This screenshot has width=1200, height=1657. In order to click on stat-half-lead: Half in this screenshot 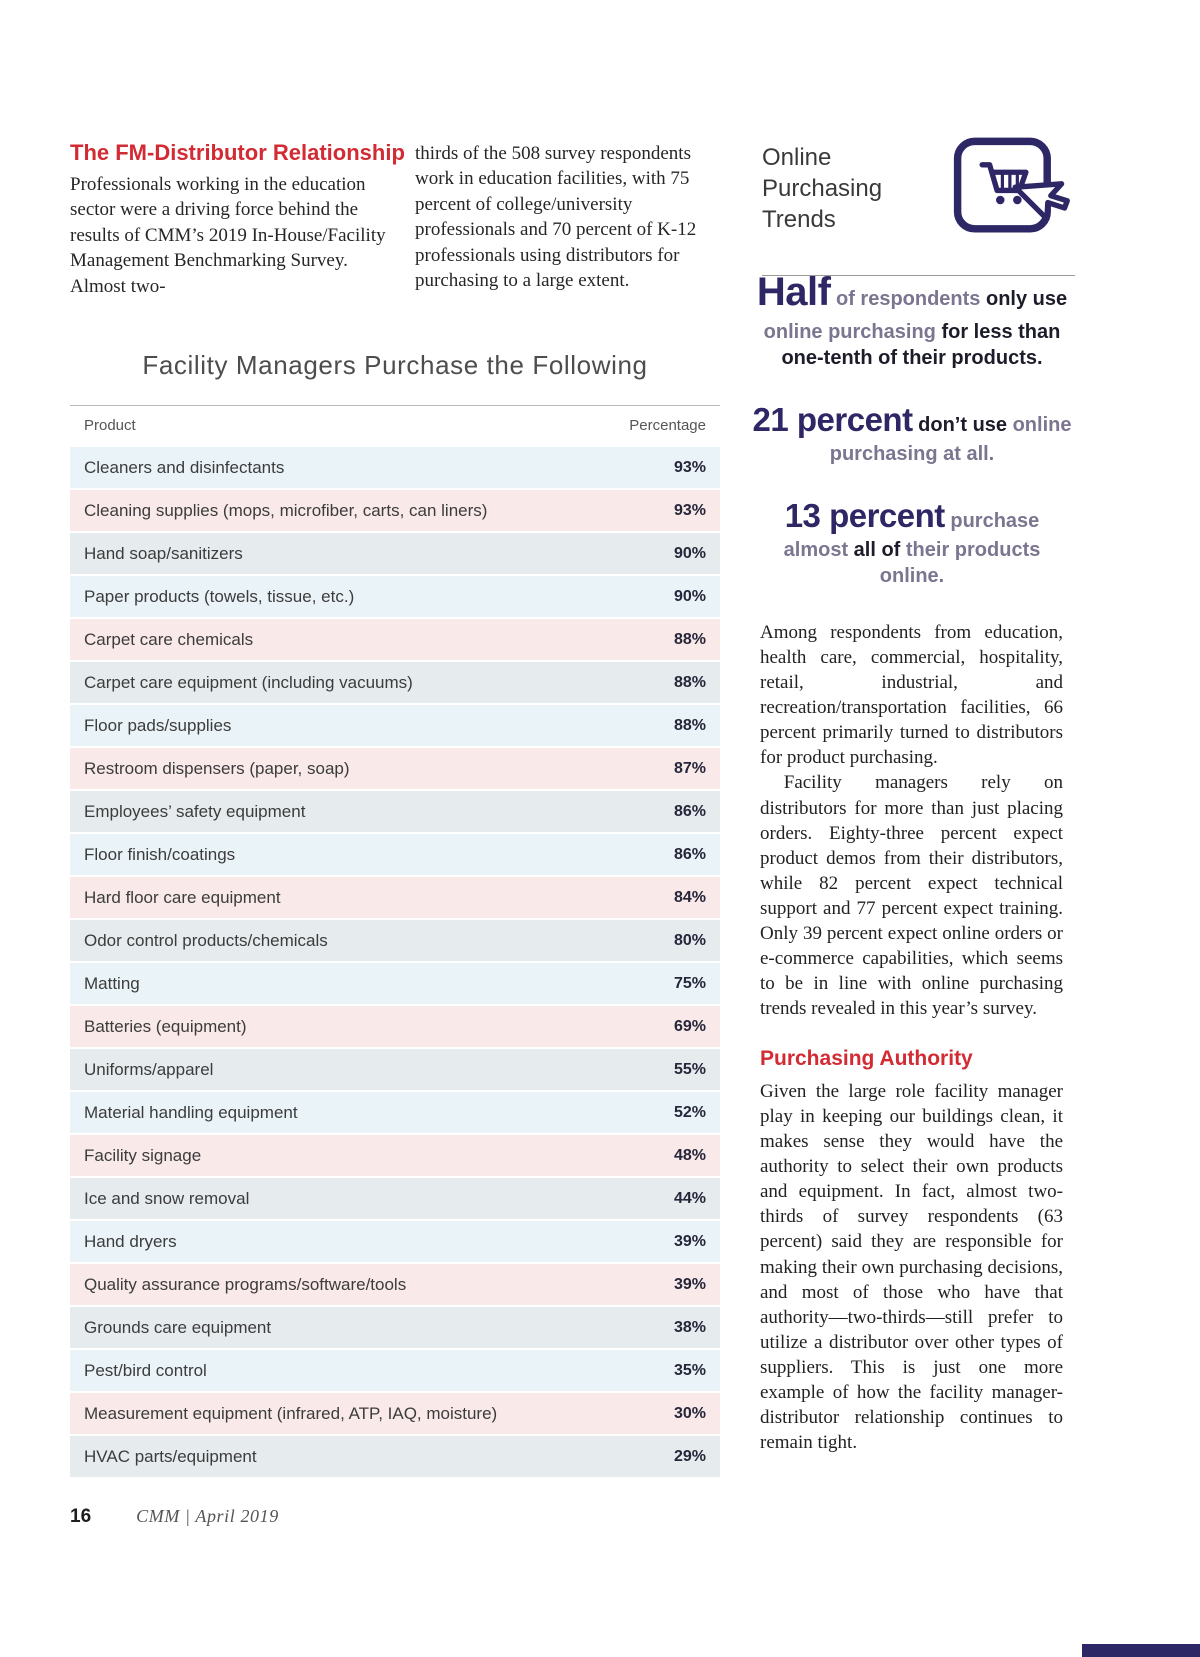, I will do `click(793, 292)`.